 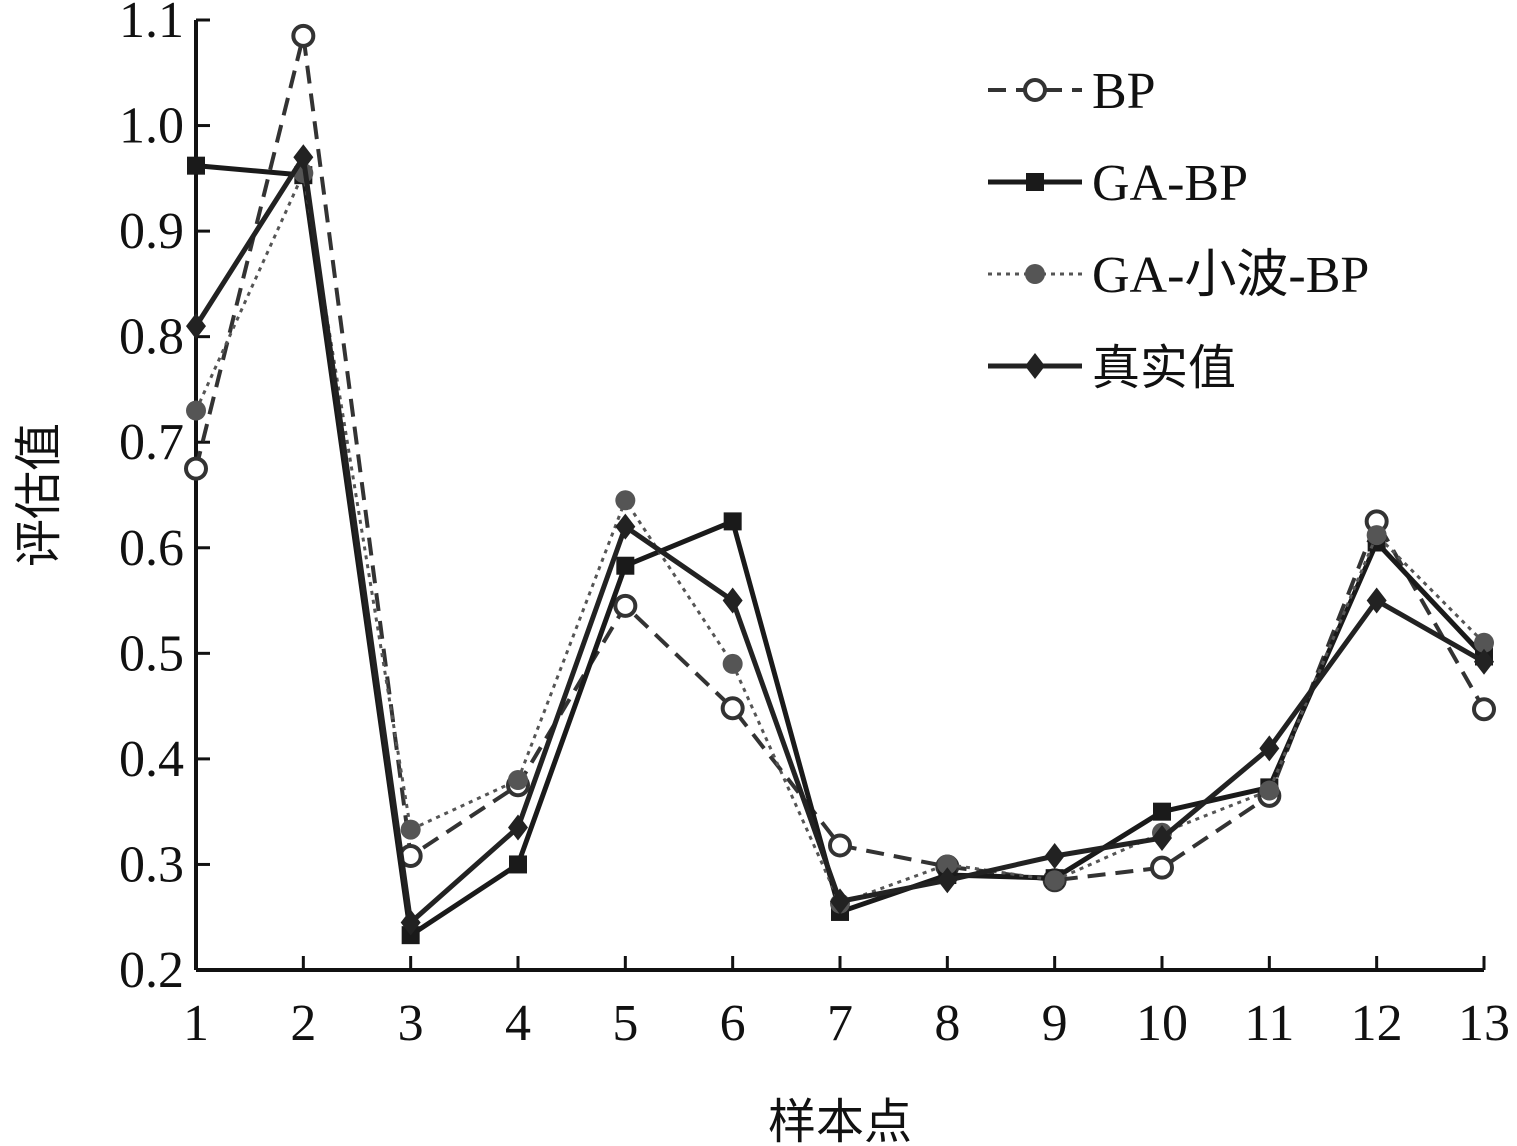 I want to click on legend-entry: GA-BP, so click(x=1118, y=183).